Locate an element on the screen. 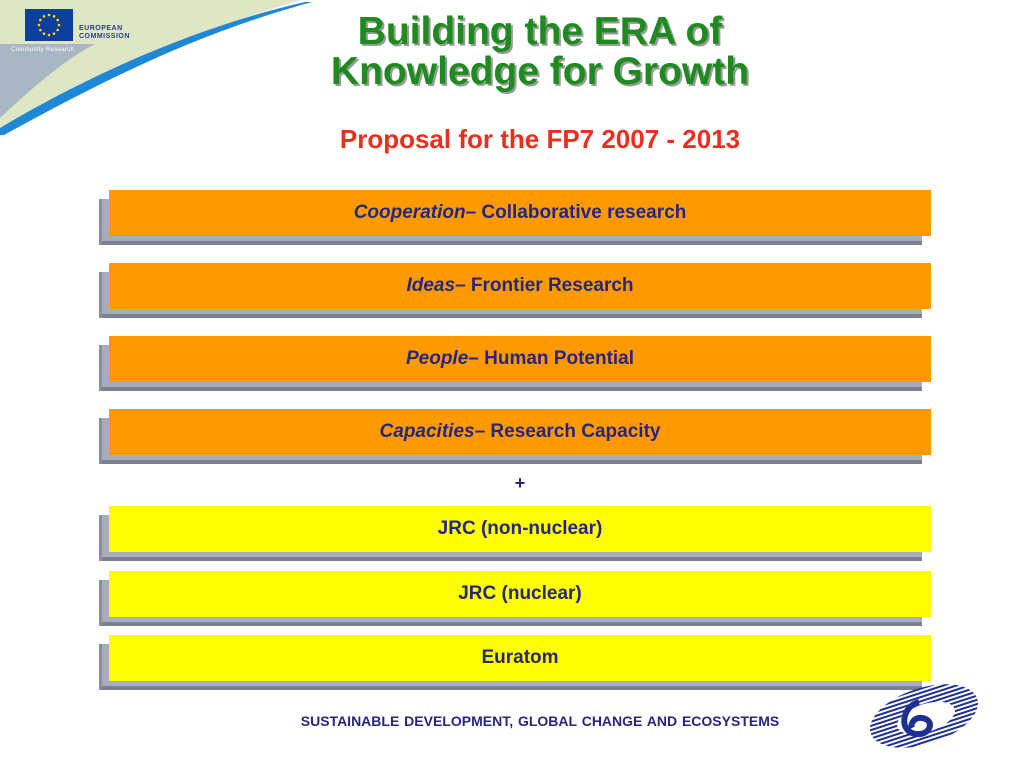  bar-label: Capacities – Research Capacity is located at coordinates (520, 432).